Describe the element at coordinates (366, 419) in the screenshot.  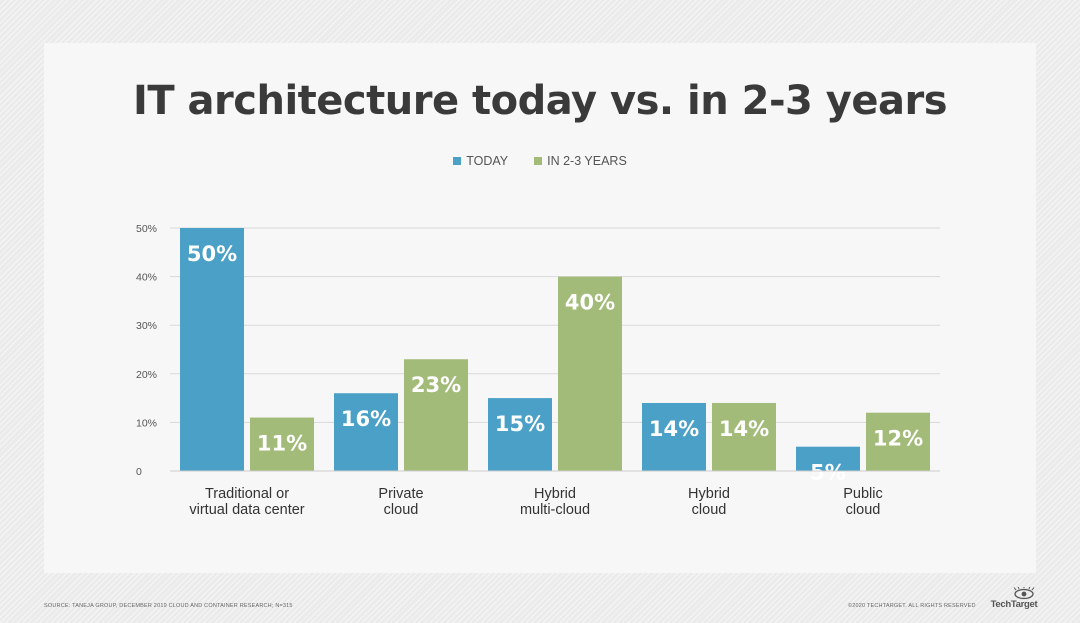
I see `bar-value-label: 16%` at that location.